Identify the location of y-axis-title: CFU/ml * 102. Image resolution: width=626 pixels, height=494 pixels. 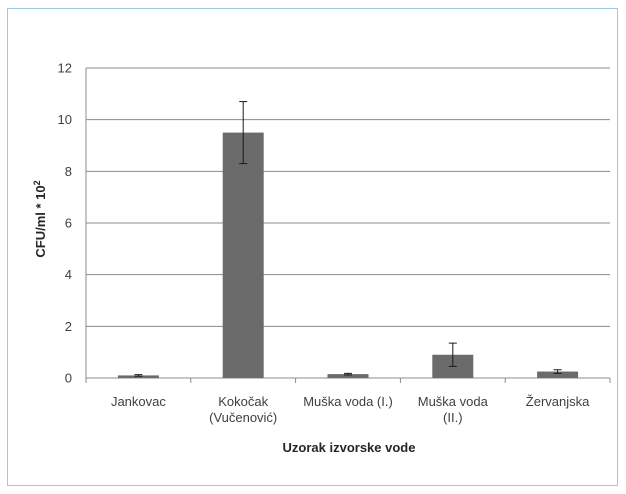
(40, 218).